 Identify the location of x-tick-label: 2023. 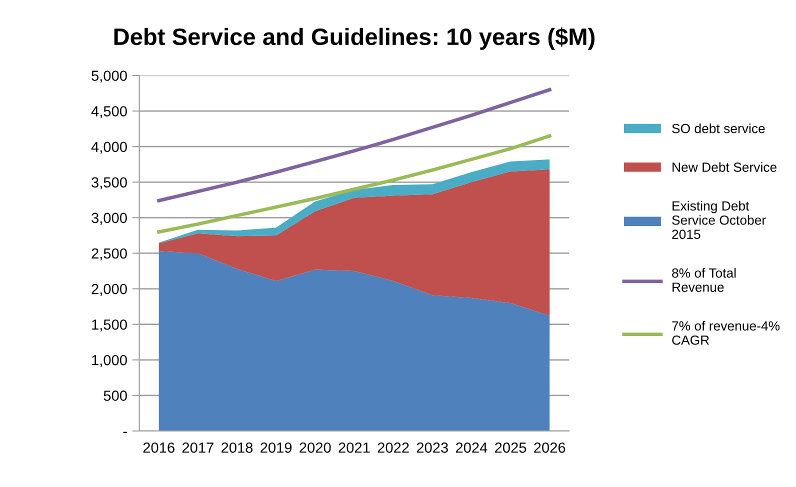
(432, 447).